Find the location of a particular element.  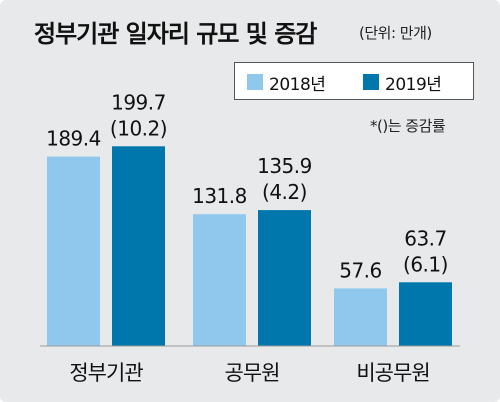

value-label-2019-1: 135.9 is located at coordinates (284, 166).